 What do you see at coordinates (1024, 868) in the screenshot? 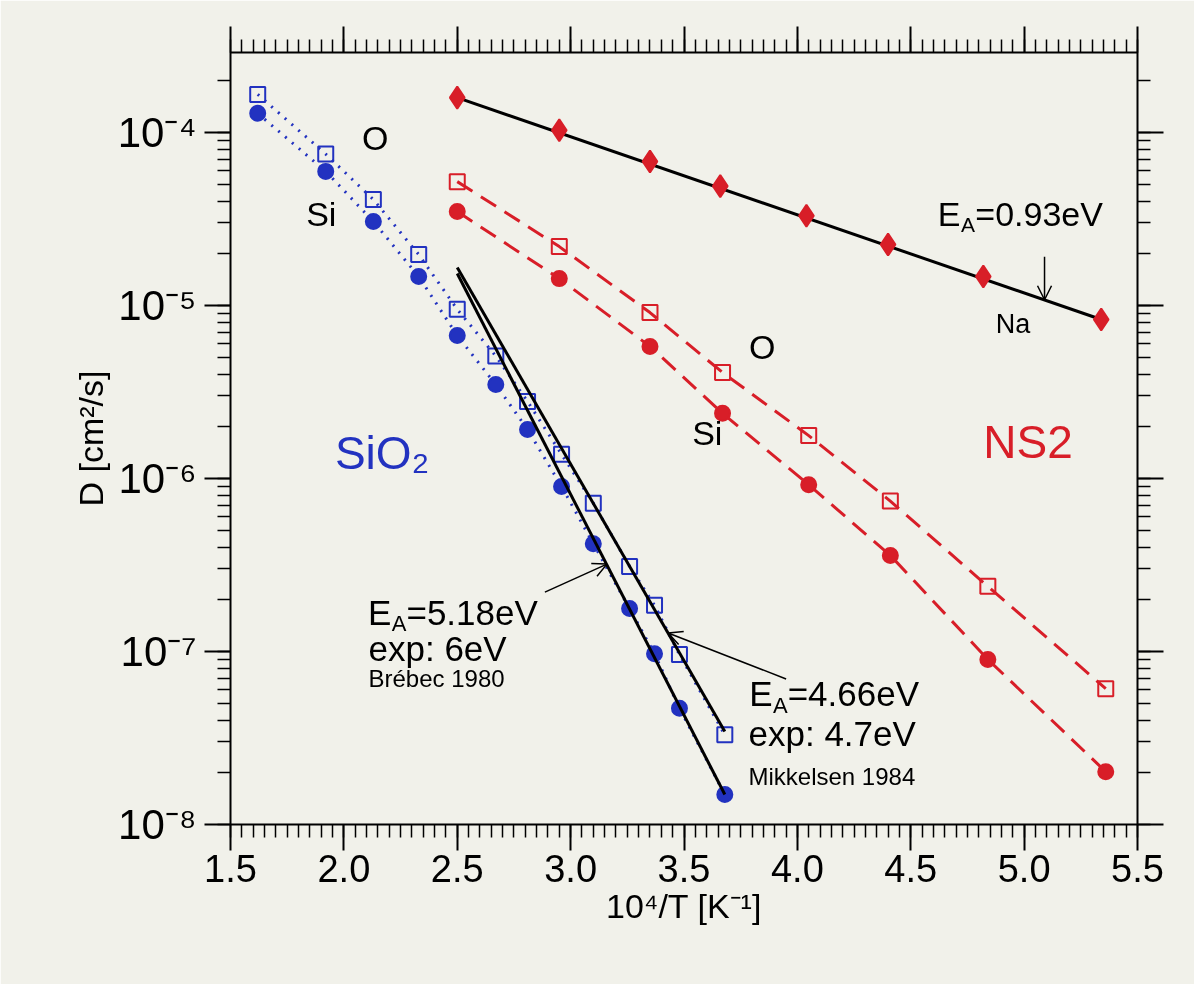
I see `x-tick-label: 5.0` at bounding box center [1024, 868].